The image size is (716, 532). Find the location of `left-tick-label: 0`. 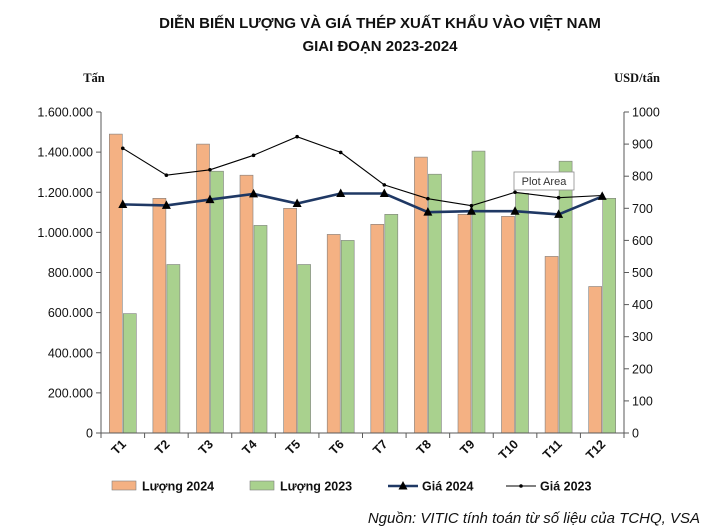

left-tick-label: 0 is located at coordinates (89, 434).